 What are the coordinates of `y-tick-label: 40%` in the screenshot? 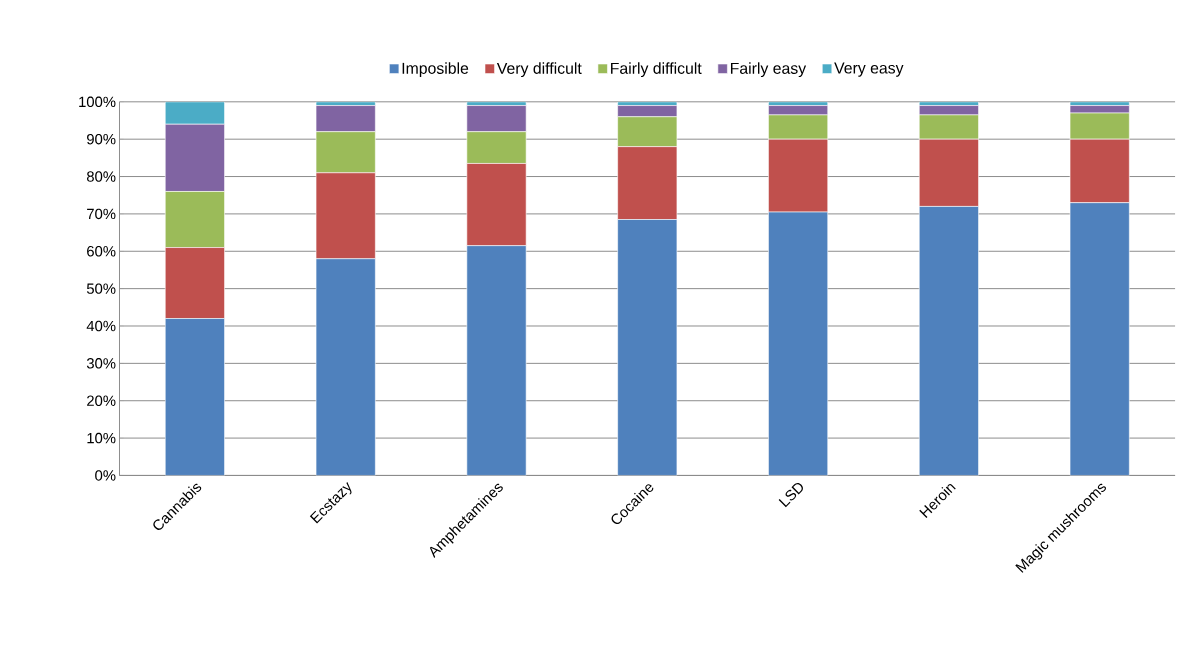 It's located at (101, 326).